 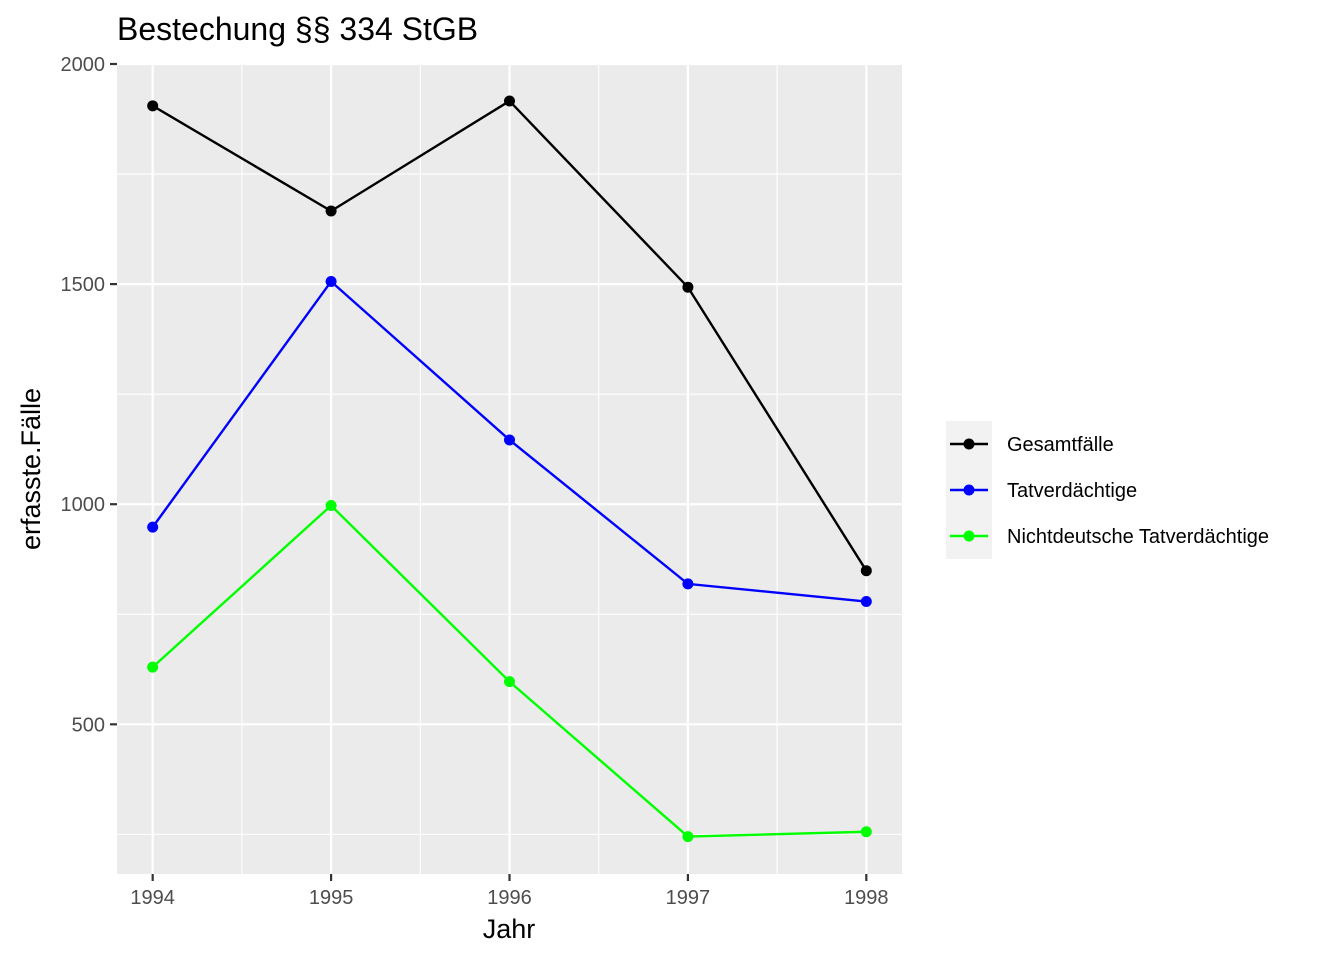 What do you see at coordinates (688, 898) in the screenshot?
I see `x-tick-label: 1997` at bounding box center [688, 898].